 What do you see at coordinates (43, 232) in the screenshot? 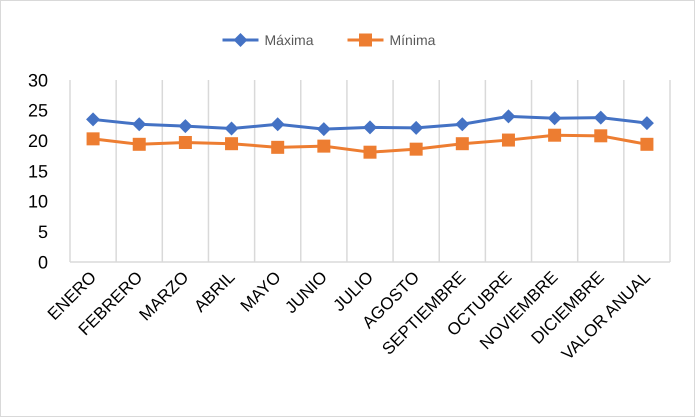
I see `y-tick-label: 5` at bounding box center [43, 232].